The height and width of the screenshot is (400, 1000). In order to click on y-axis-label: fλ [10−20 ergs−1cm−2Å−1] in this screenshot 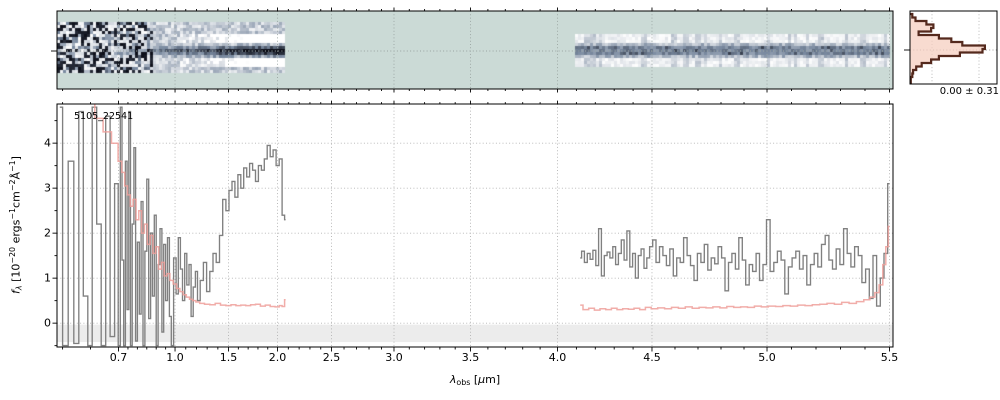, I will do `click(16, 225)`.